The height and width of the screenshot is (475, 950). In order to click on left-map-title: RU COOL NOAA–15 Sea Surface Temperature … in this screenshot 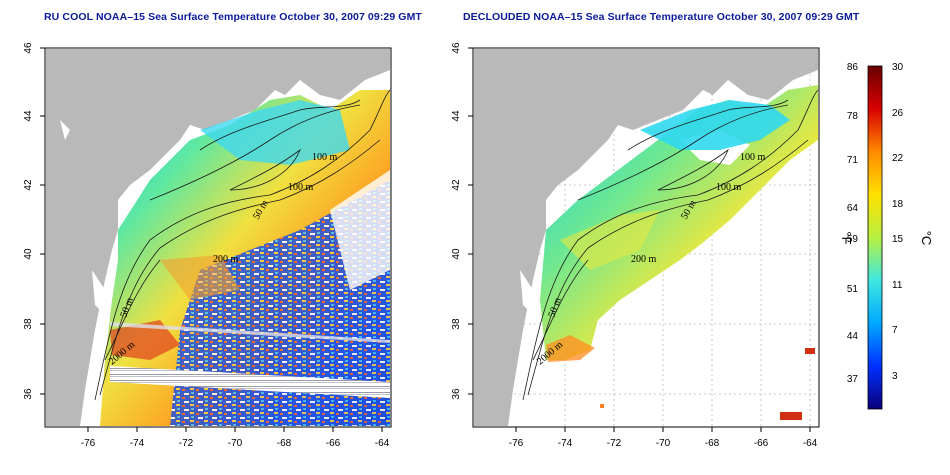, I will do `click(233, 17)`.